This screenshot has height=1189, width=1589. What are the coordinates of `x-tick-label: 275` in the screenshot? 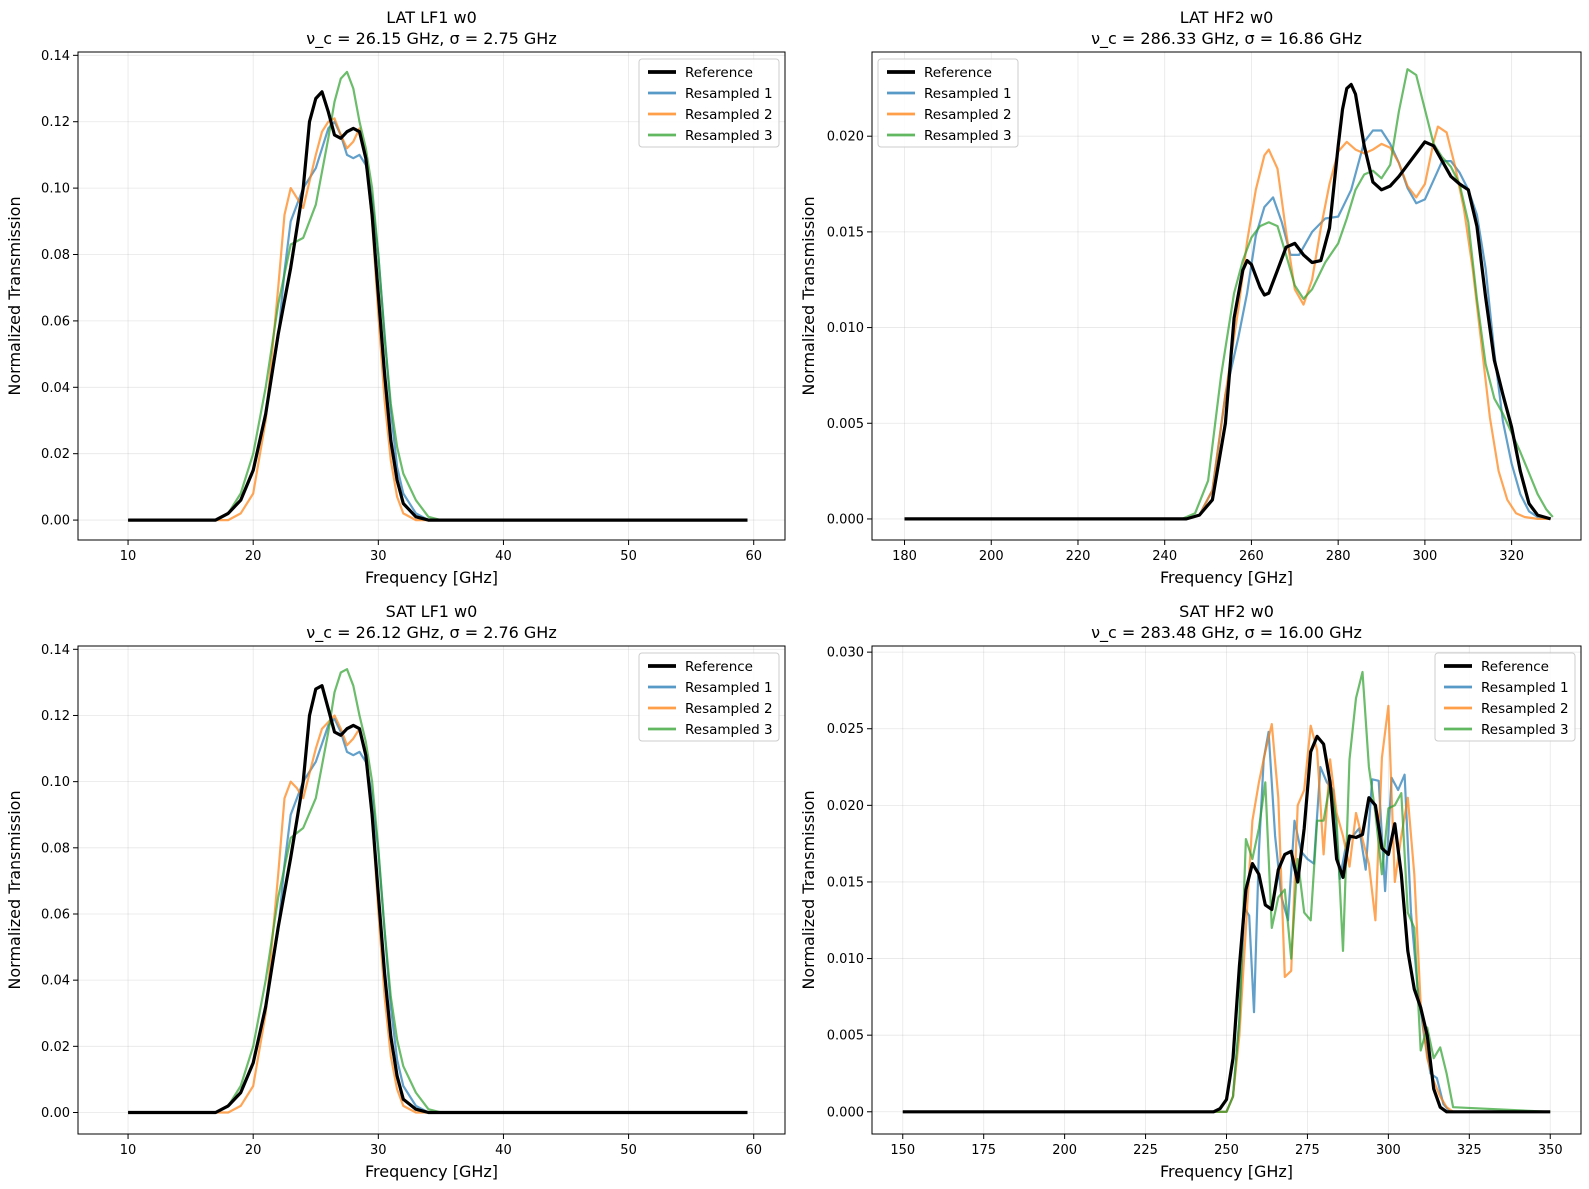 It's located at (1307, 1150).